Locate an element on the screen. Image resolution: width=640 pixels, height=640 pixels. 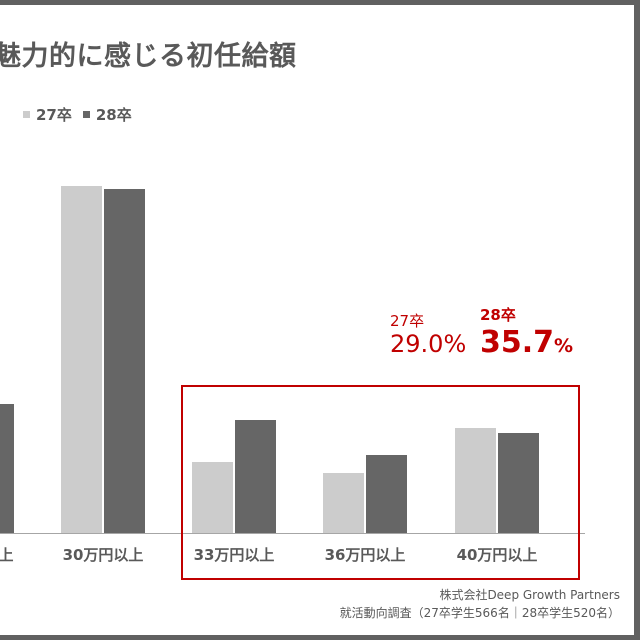
bar-27卒-2 is located at coordinates (212, 497).